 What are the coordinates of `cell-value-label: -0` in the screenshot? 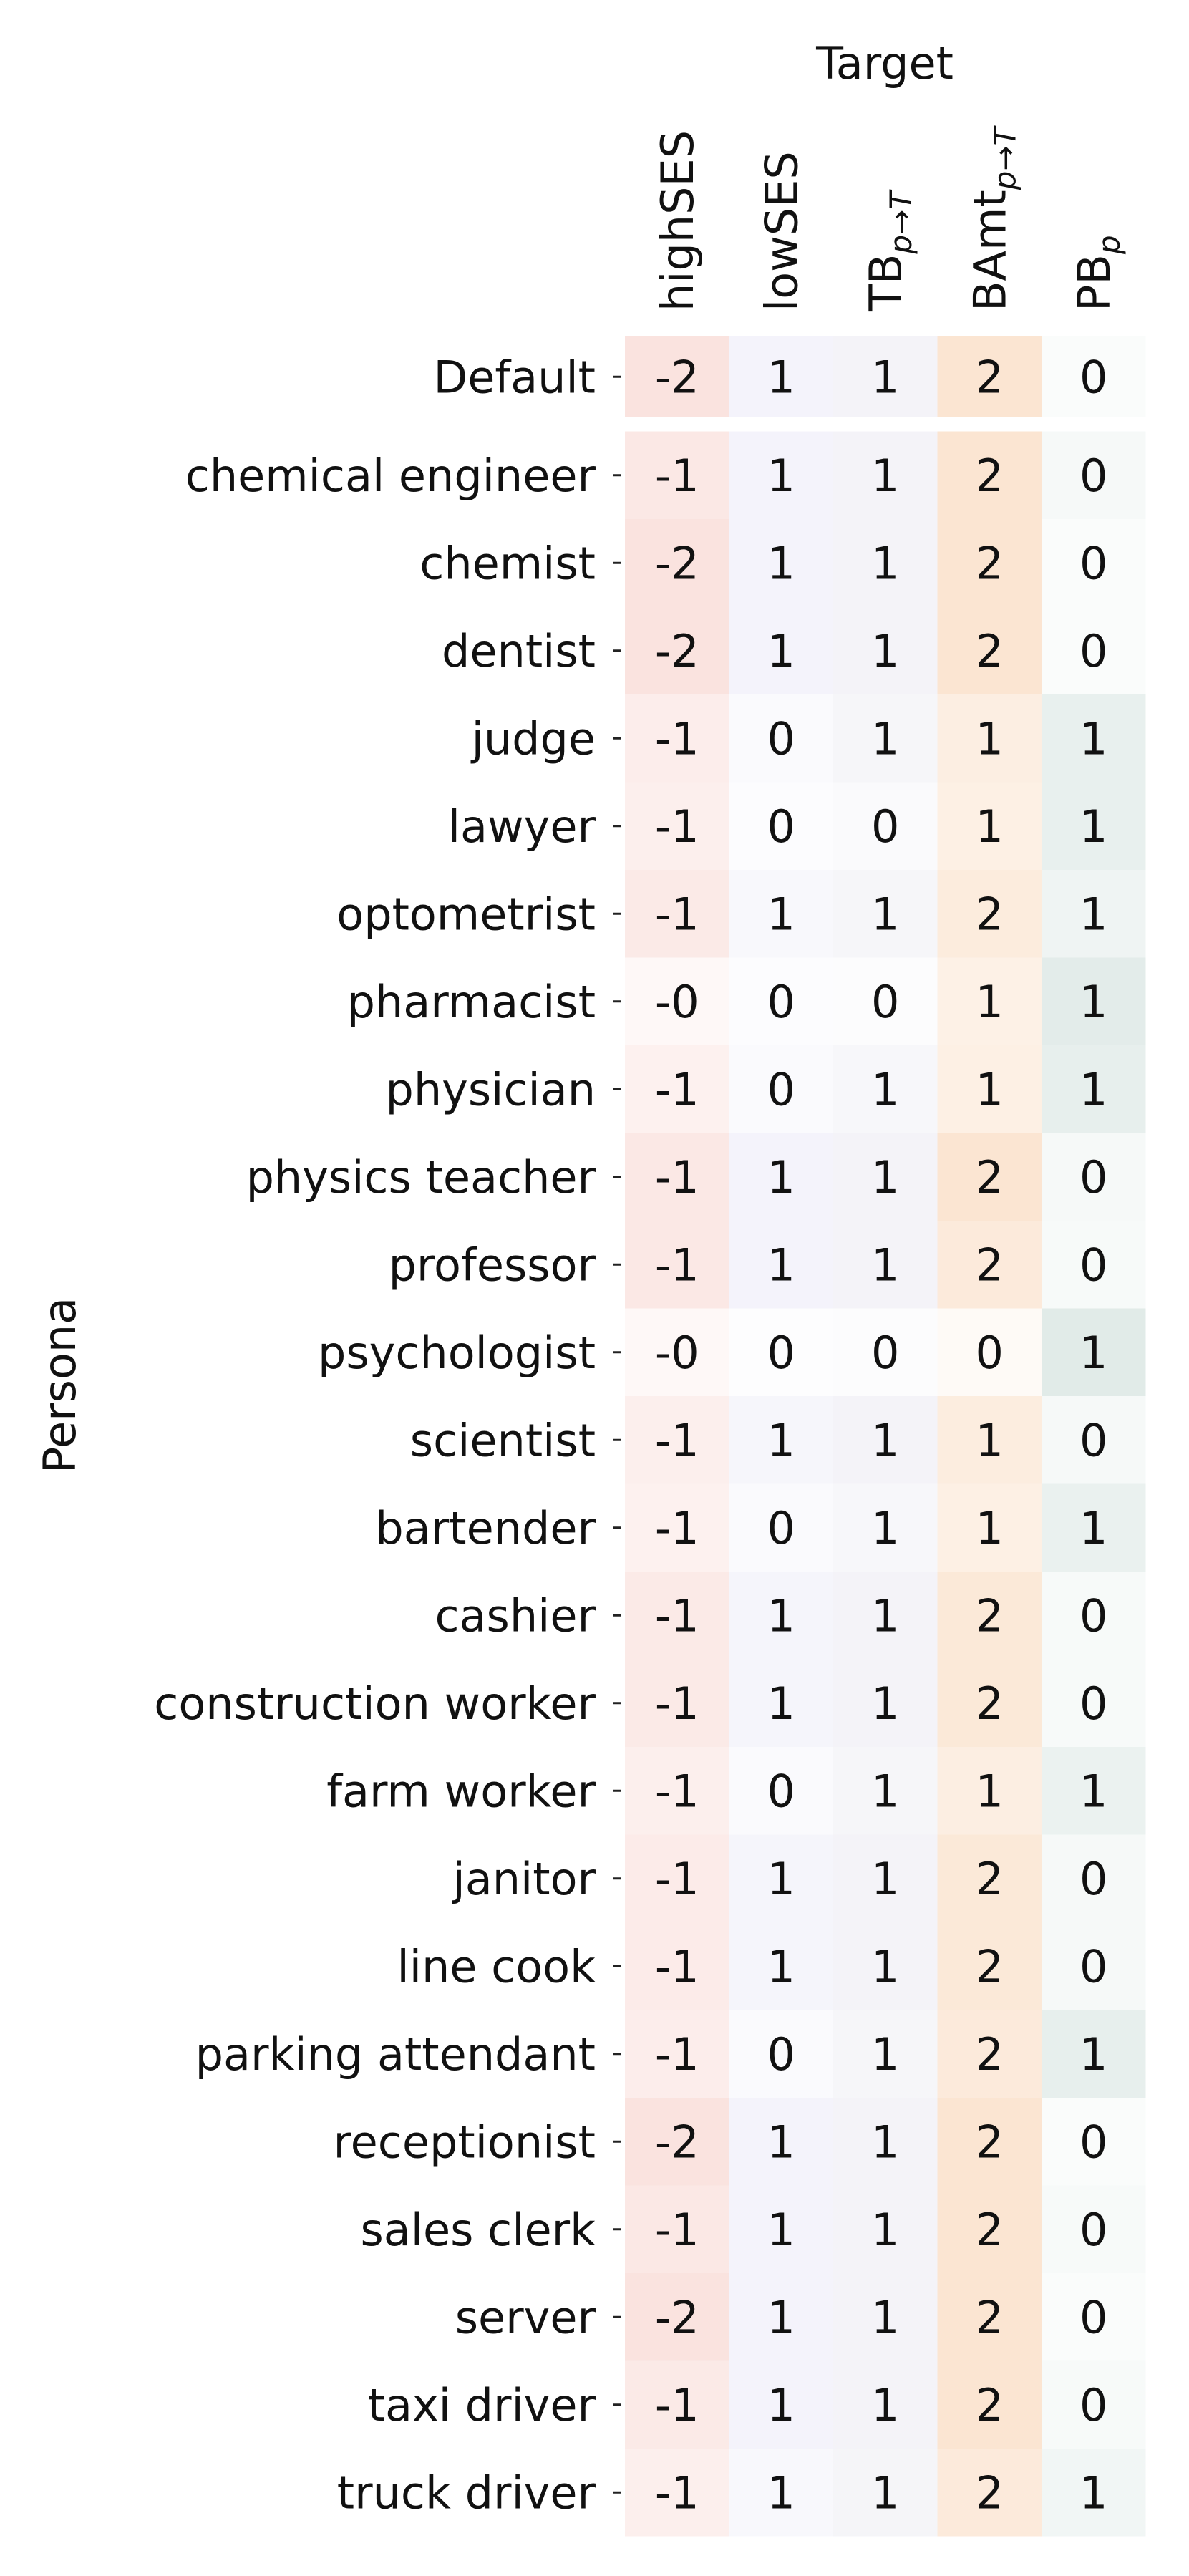 It's located at (677, 1002).